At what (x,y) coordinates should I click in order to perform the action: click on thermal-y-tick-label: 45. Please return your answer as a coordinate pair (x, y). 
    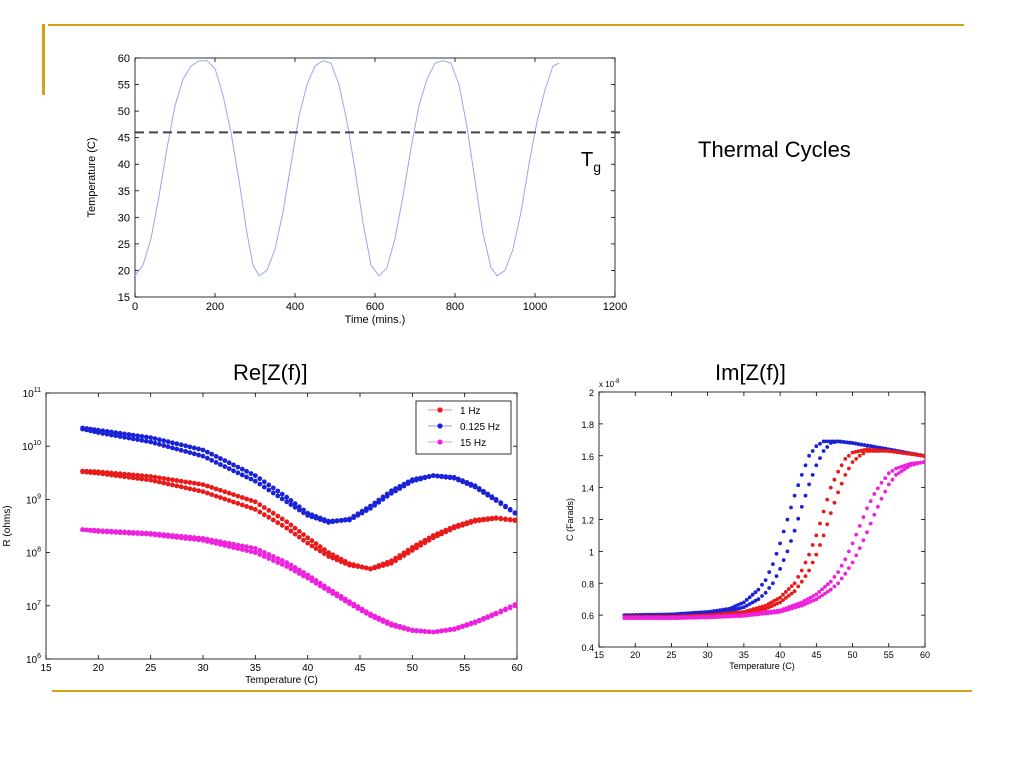
    Looking at the image, I should click on (124, 139).